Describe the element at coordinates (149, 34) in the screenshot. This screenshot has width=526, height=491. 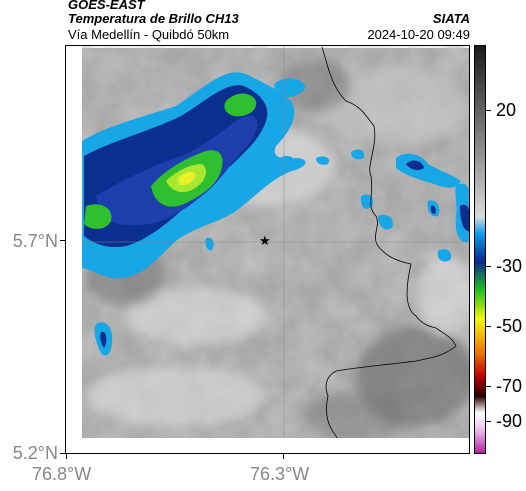
I see `region-subtitle: Vía Medellín - Quibdó 50km` at that location.